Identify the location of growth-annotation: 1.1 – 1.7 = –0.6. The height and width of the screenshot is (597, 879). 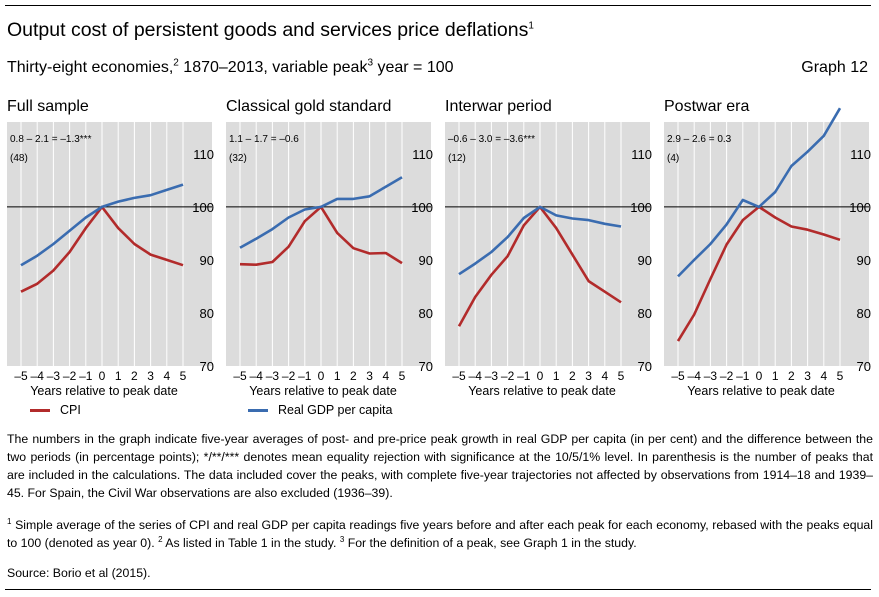
(264, 139).